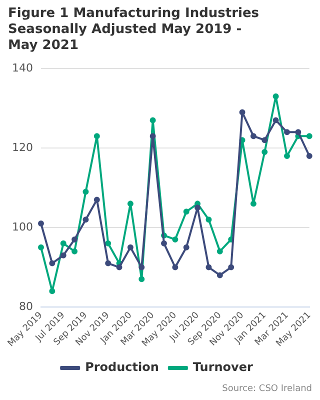 This screenshot has width=320, height=400. I want to click on y-tick-label: 140, so click(22, 67).